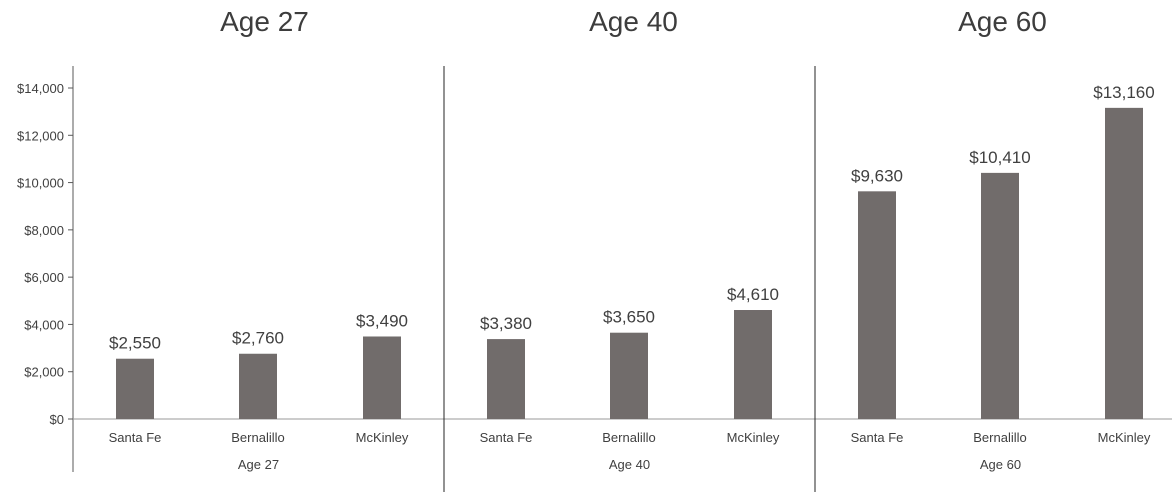  Describe the element at coordinates (44, 230) in the screenshot. I see `y-tick-label: $8,000` at that location.